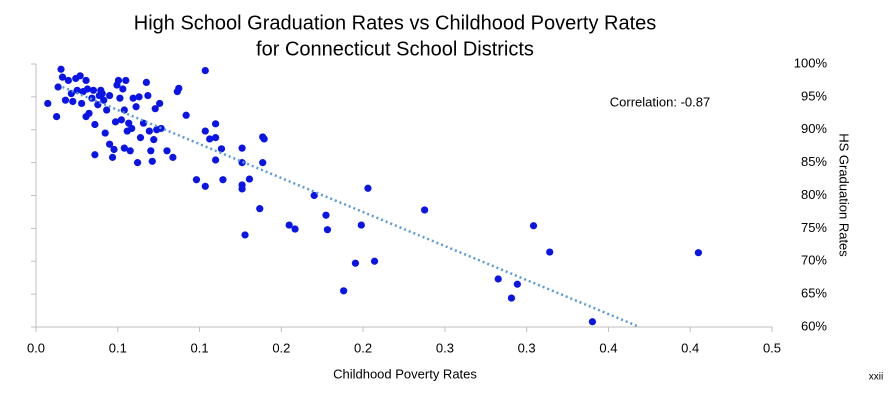 The height and width of the screenshot is (406, 894). I want to click on x-tick-label: 0.0, so click(36, 347).